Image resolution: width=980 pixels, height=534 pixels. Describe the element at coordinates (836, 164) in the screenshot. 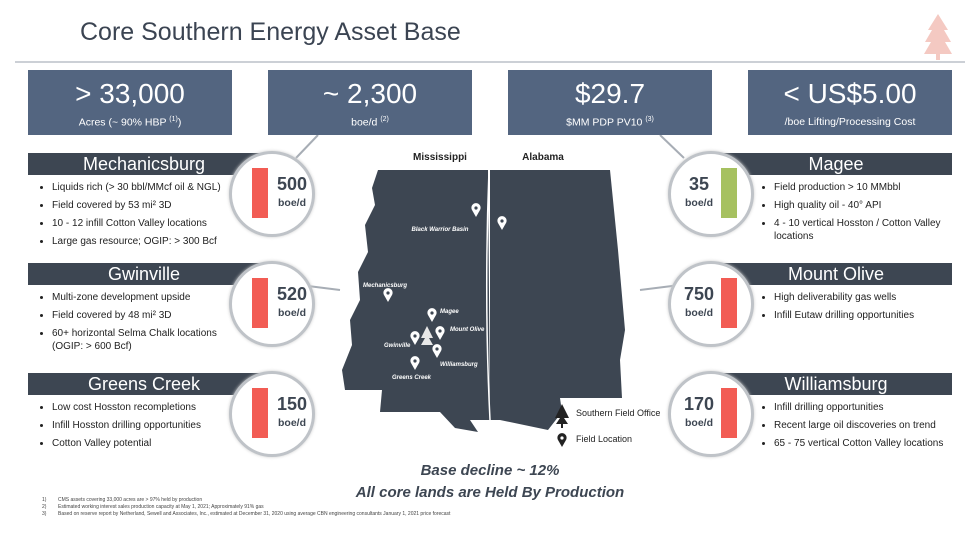

I see `field-header: Magee` at that location.